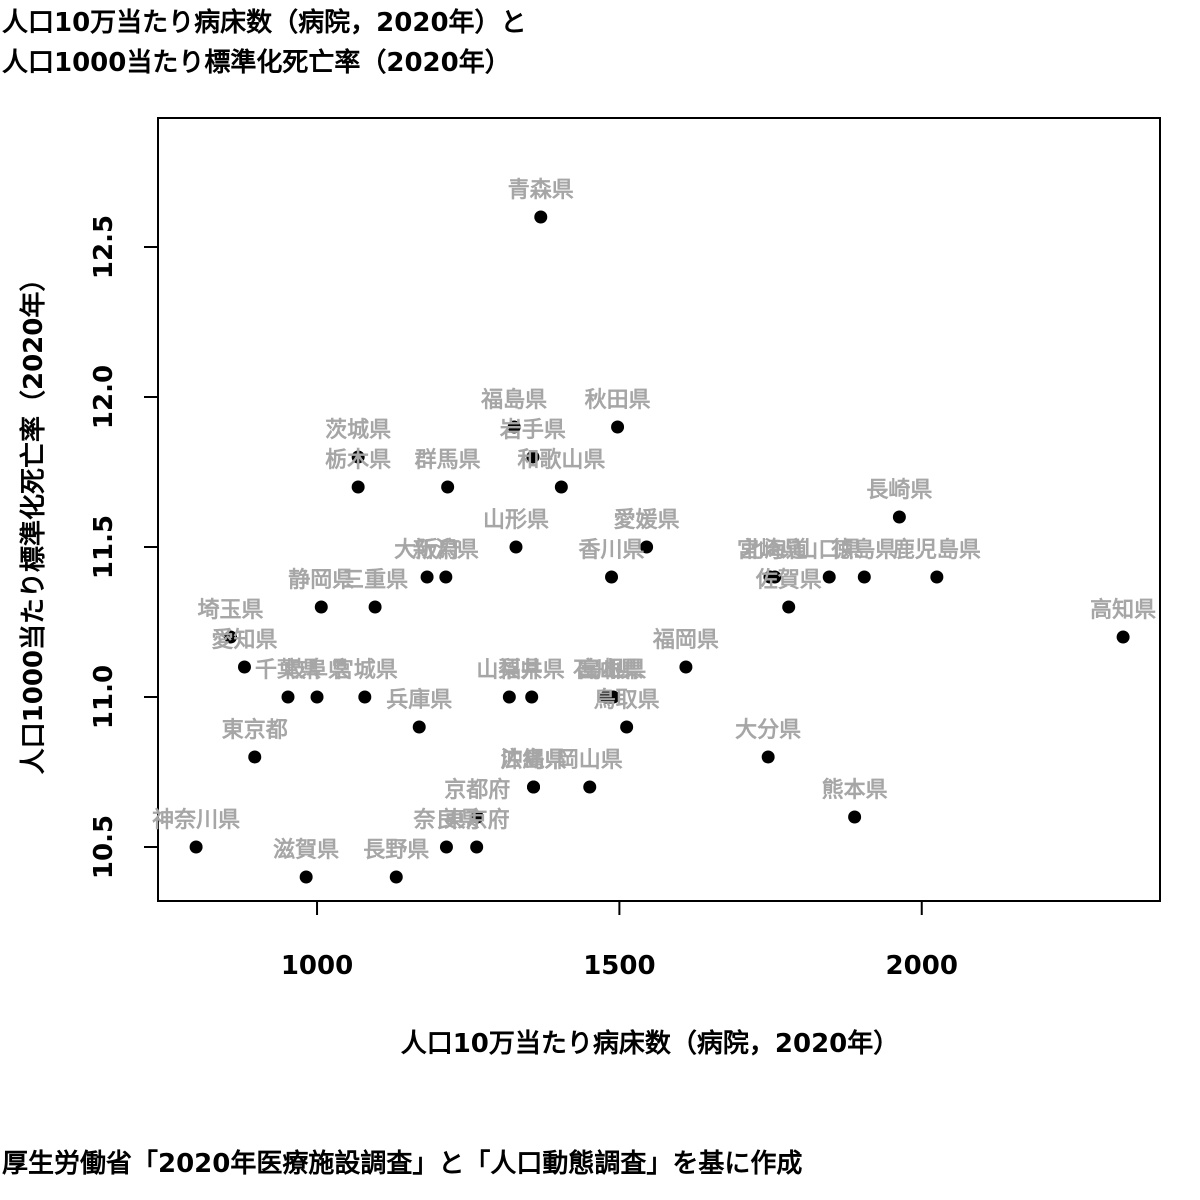  What do you see at coordinates (619, 941) in the screenshot?
I see `x-axis: 1000 1500 2000` at bounding box center [619, 941].